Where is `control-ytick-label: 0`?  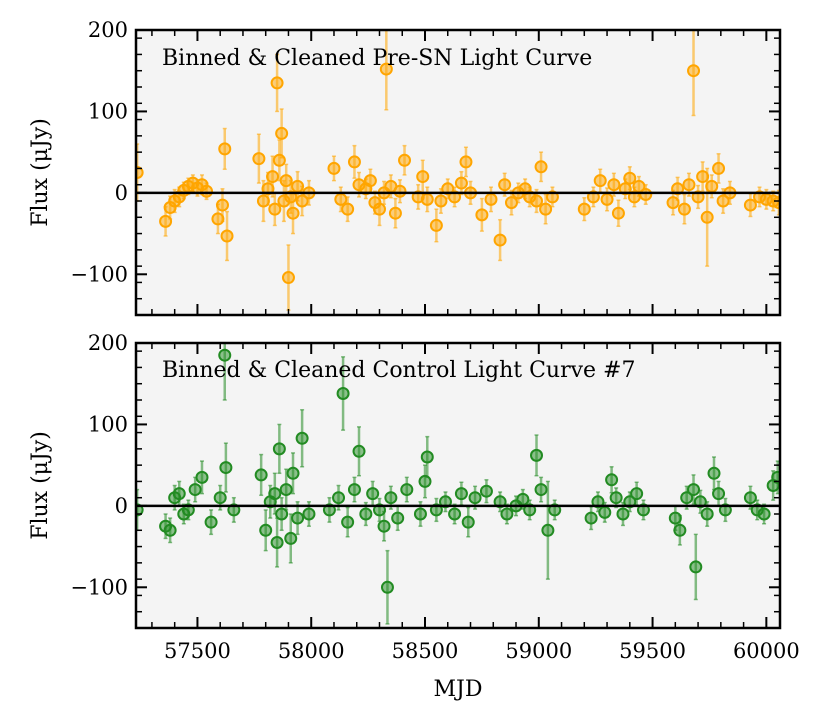 control-ytick-label: 0 is located at coordinates (121, 506).